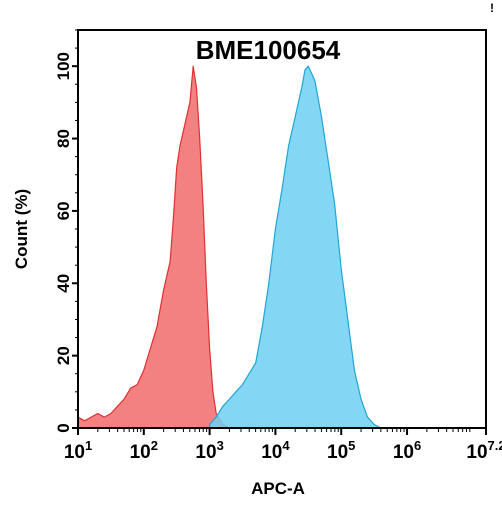 Image resolution: width=502 pixels, height=505 pixels. I want to click on y-axis-label: Count (%), so click(21, 229).